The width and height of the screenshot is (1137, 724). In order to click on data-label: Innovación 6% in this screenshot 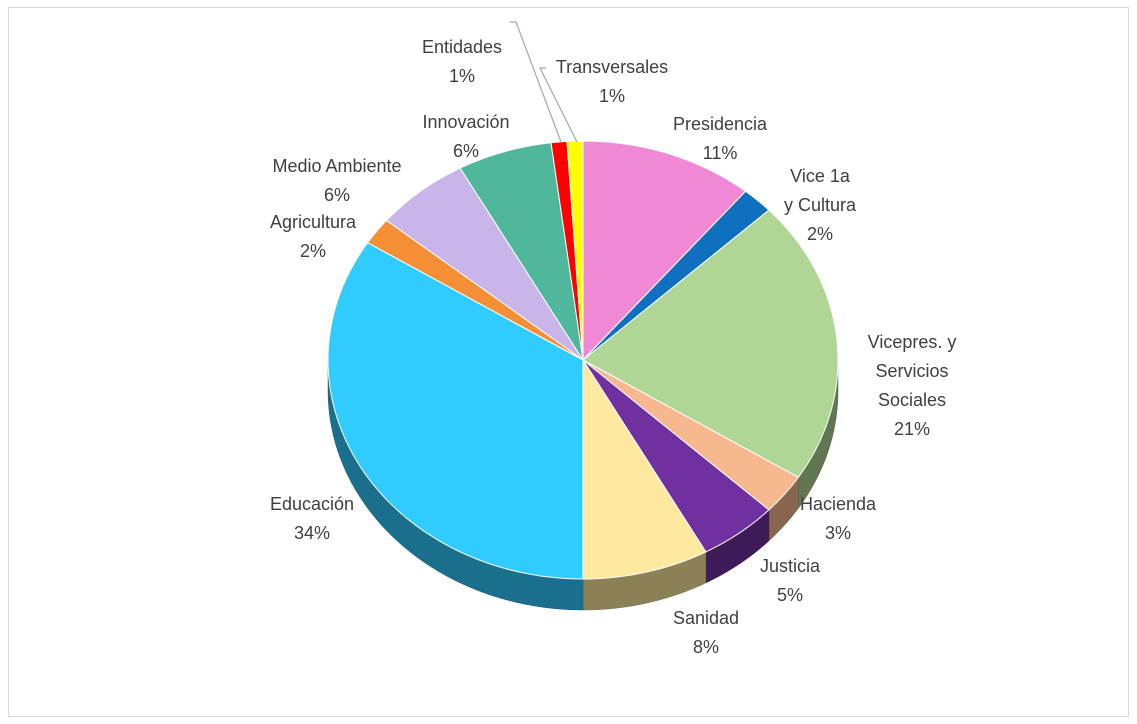, I will do `click(465, 137)`.